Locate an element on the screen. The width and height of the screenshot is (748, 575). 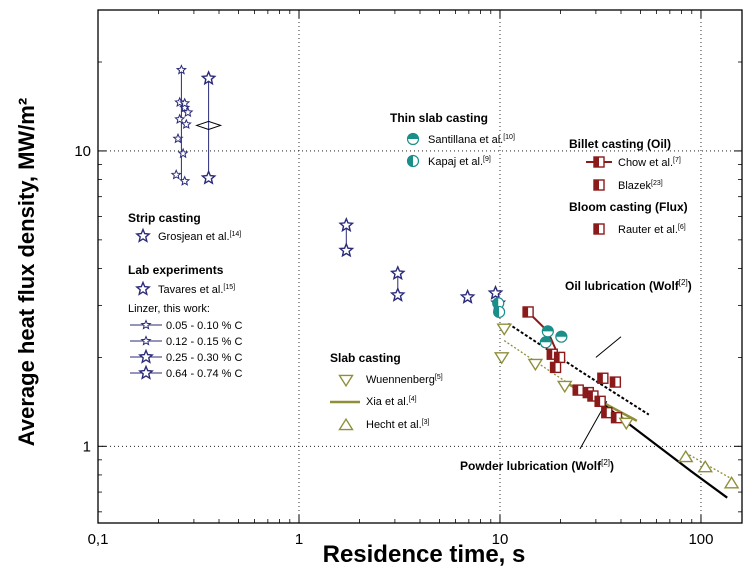
legend-label-chow: Chow et al.[7] is located at coordinates (649, 163).